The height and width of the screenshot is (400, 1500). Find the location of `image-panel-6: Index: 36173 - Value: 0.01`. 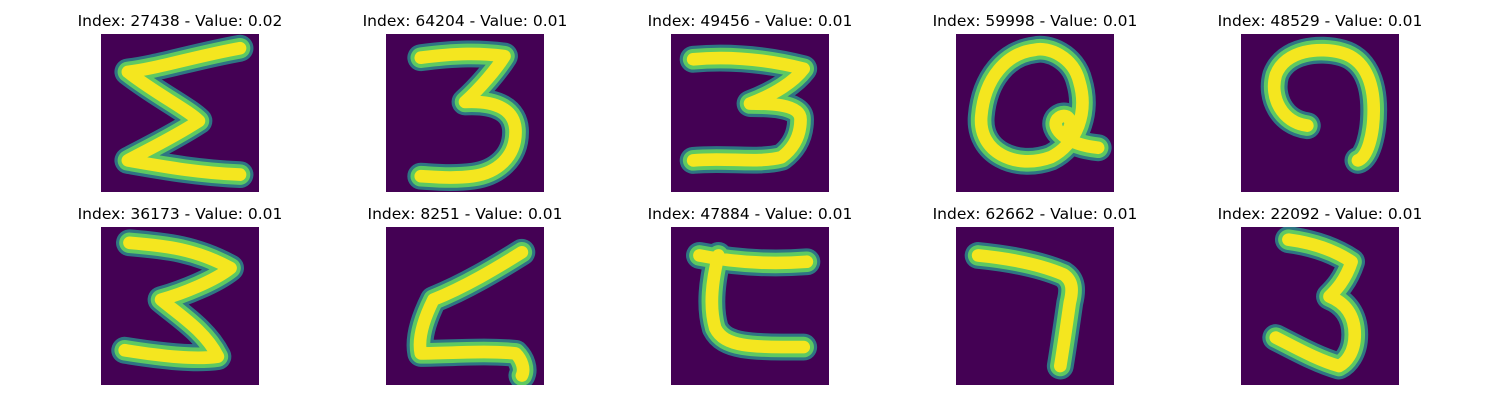

image-panel-6: Index: 36173 - Value: 0.01 is located at coordinates (180, 289).